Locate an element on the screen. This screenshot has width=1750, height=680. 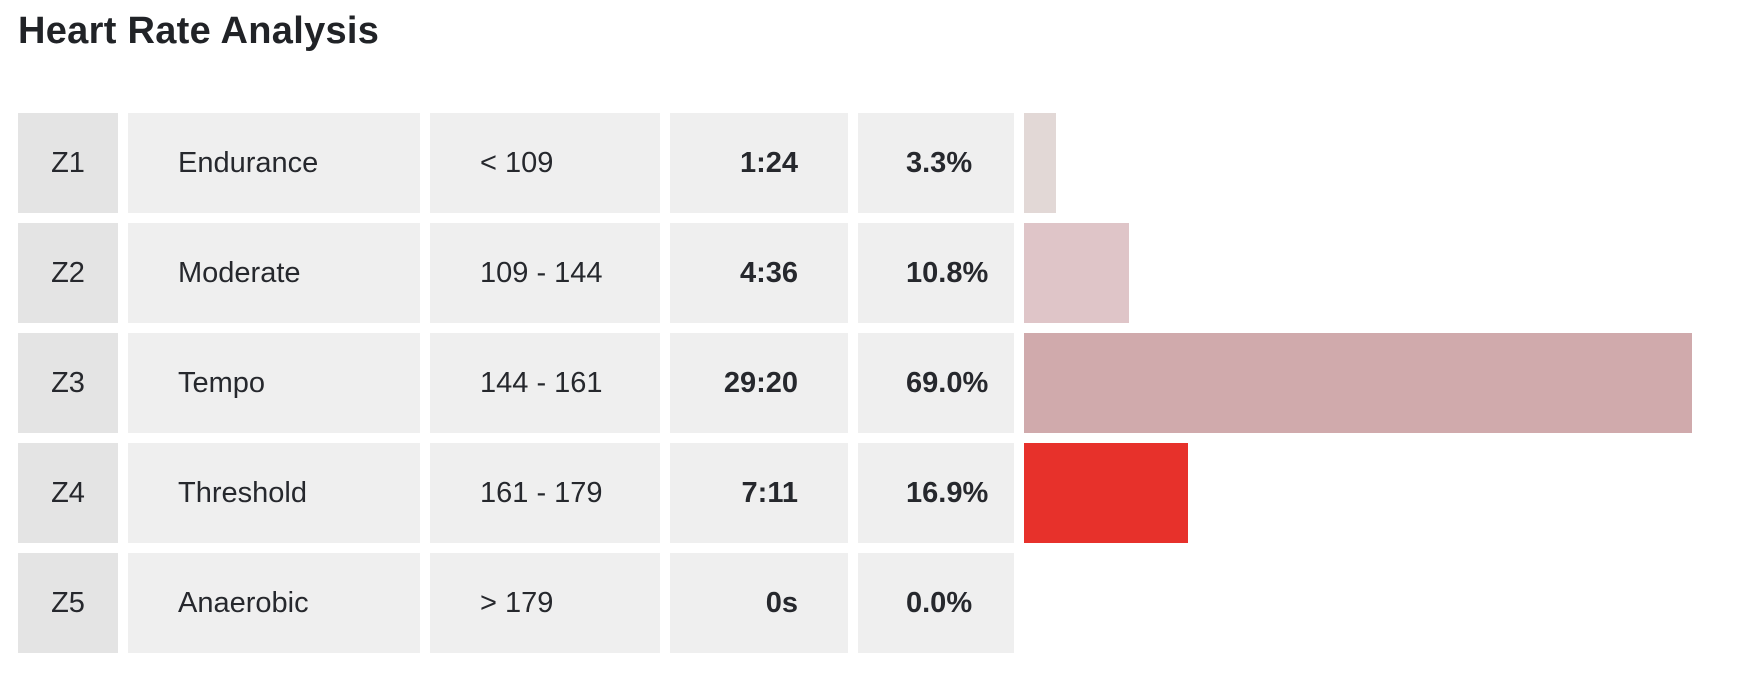
zone-time: 7:11 is located at coordinates (769, 492).